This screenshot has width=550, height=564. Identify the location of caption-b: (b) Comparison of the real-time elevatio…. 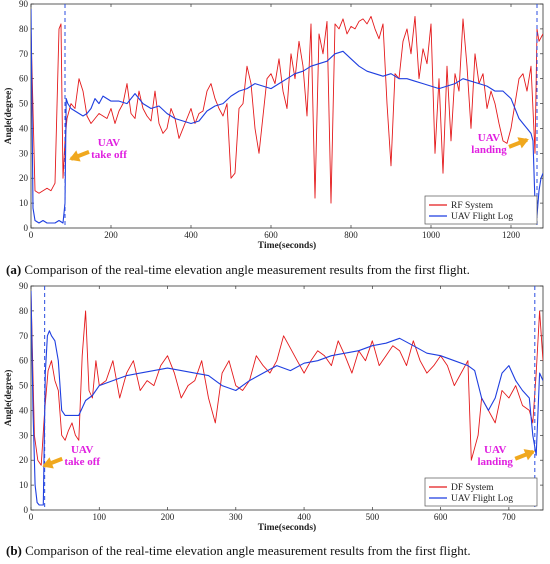
(238, 551).